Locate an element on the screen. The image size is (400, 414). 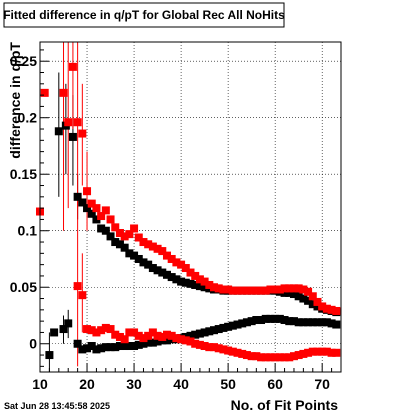
x-tick-label: 70 is located at coordinates (322, 384).